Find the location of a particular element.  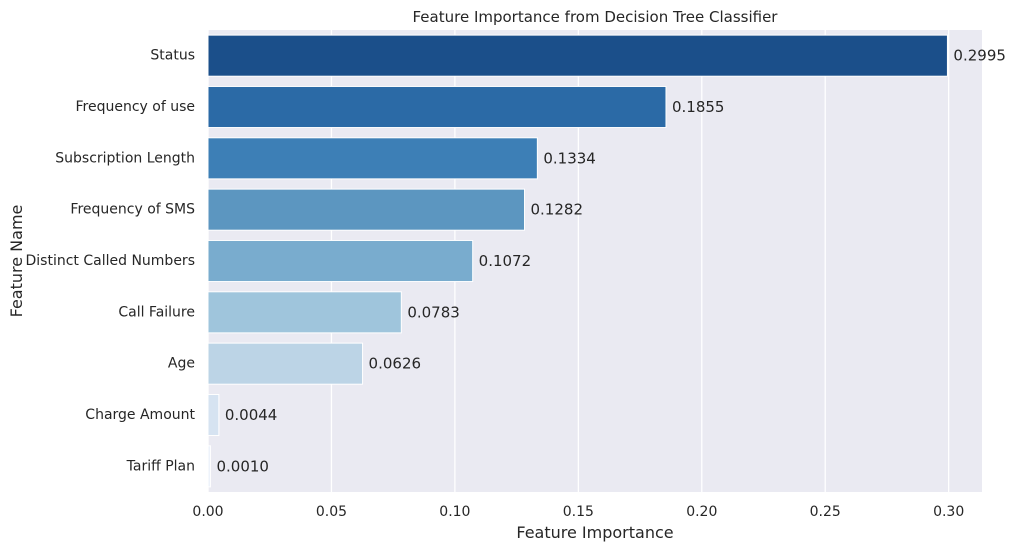

x-tick-label: 0.15 is located at coordinates (578, 512).